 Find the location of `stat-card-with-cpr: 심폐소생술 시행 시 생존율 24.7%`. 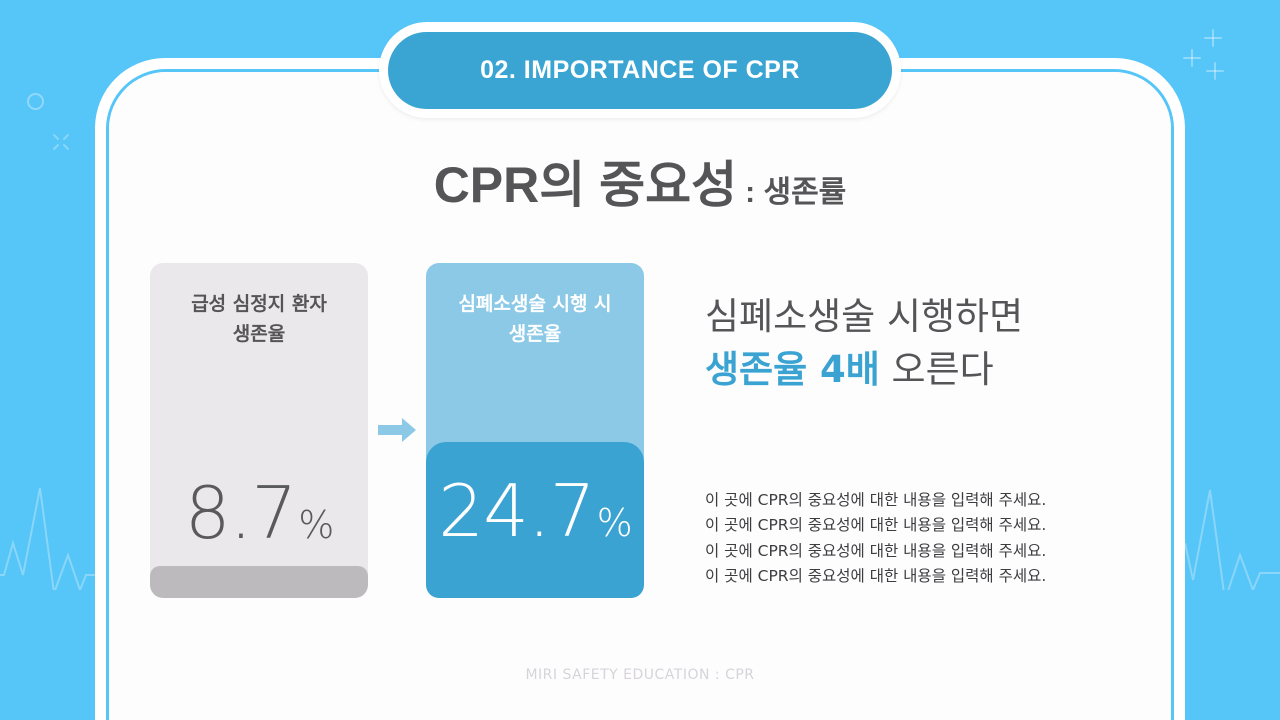

stat-card-with-cpr: 심폐소생술 시행 시 생존율 24.7% is located at coordinates (535, 430).